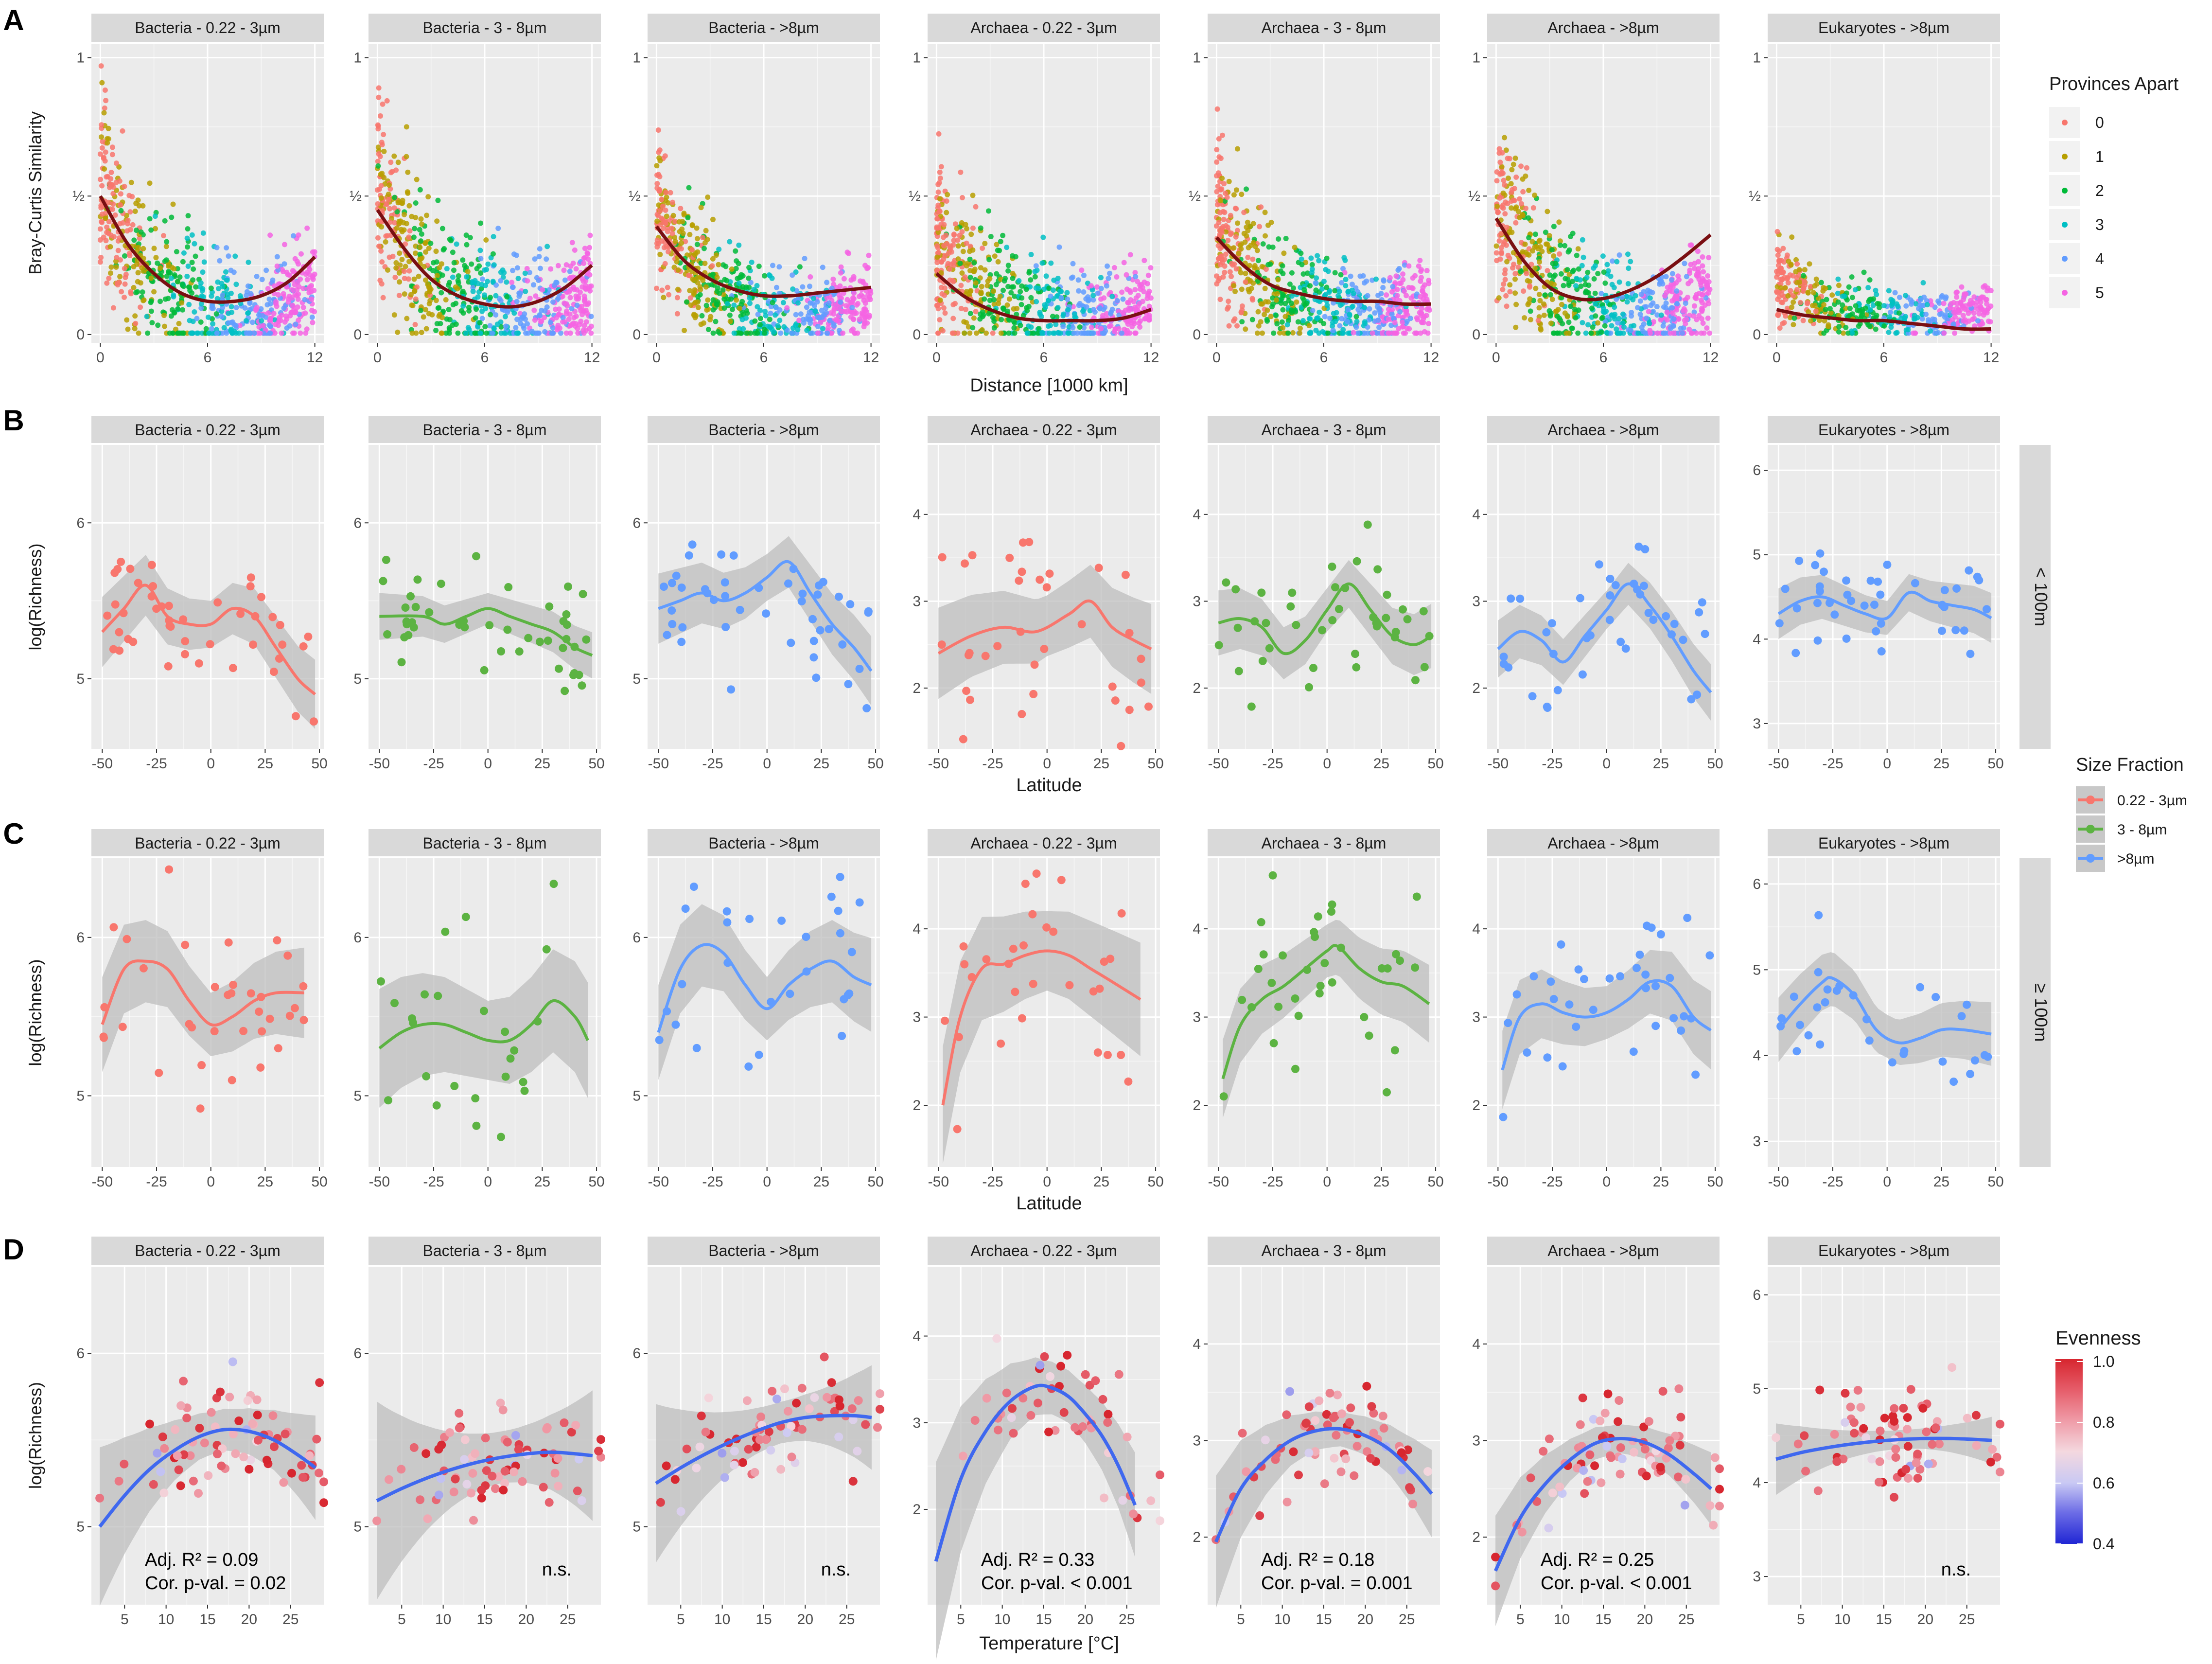 This screenshot has height=1664, width=2212. Describe the element at coordinates (78, 196) in the screenshot. I see `y-tick-label: ½` at that location.